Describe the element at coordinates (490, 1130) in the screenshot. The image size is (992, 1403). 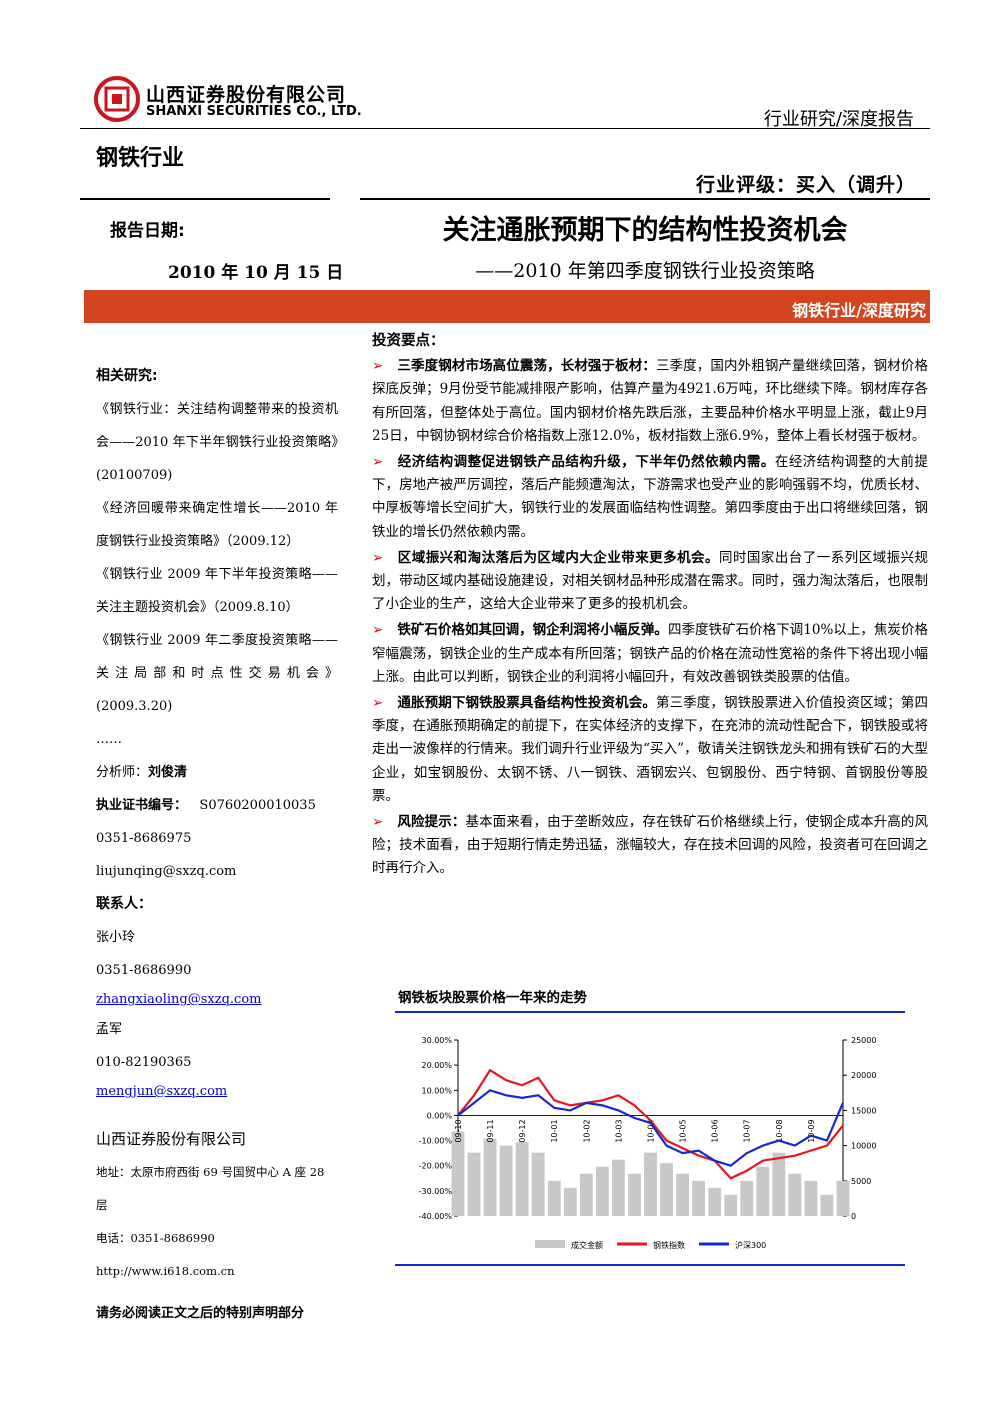
I see `x-tick-label: 09-11` at that location.